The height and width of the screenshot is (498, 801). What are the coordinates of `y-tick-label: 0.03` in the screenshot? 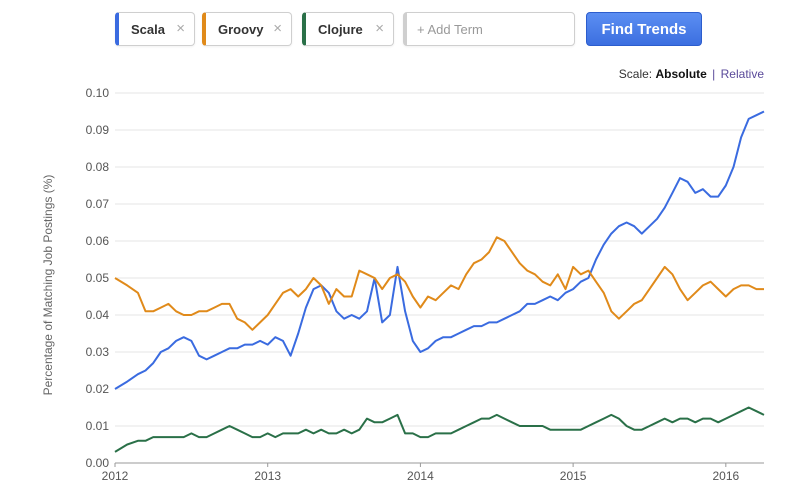 It's located at (98, 352).